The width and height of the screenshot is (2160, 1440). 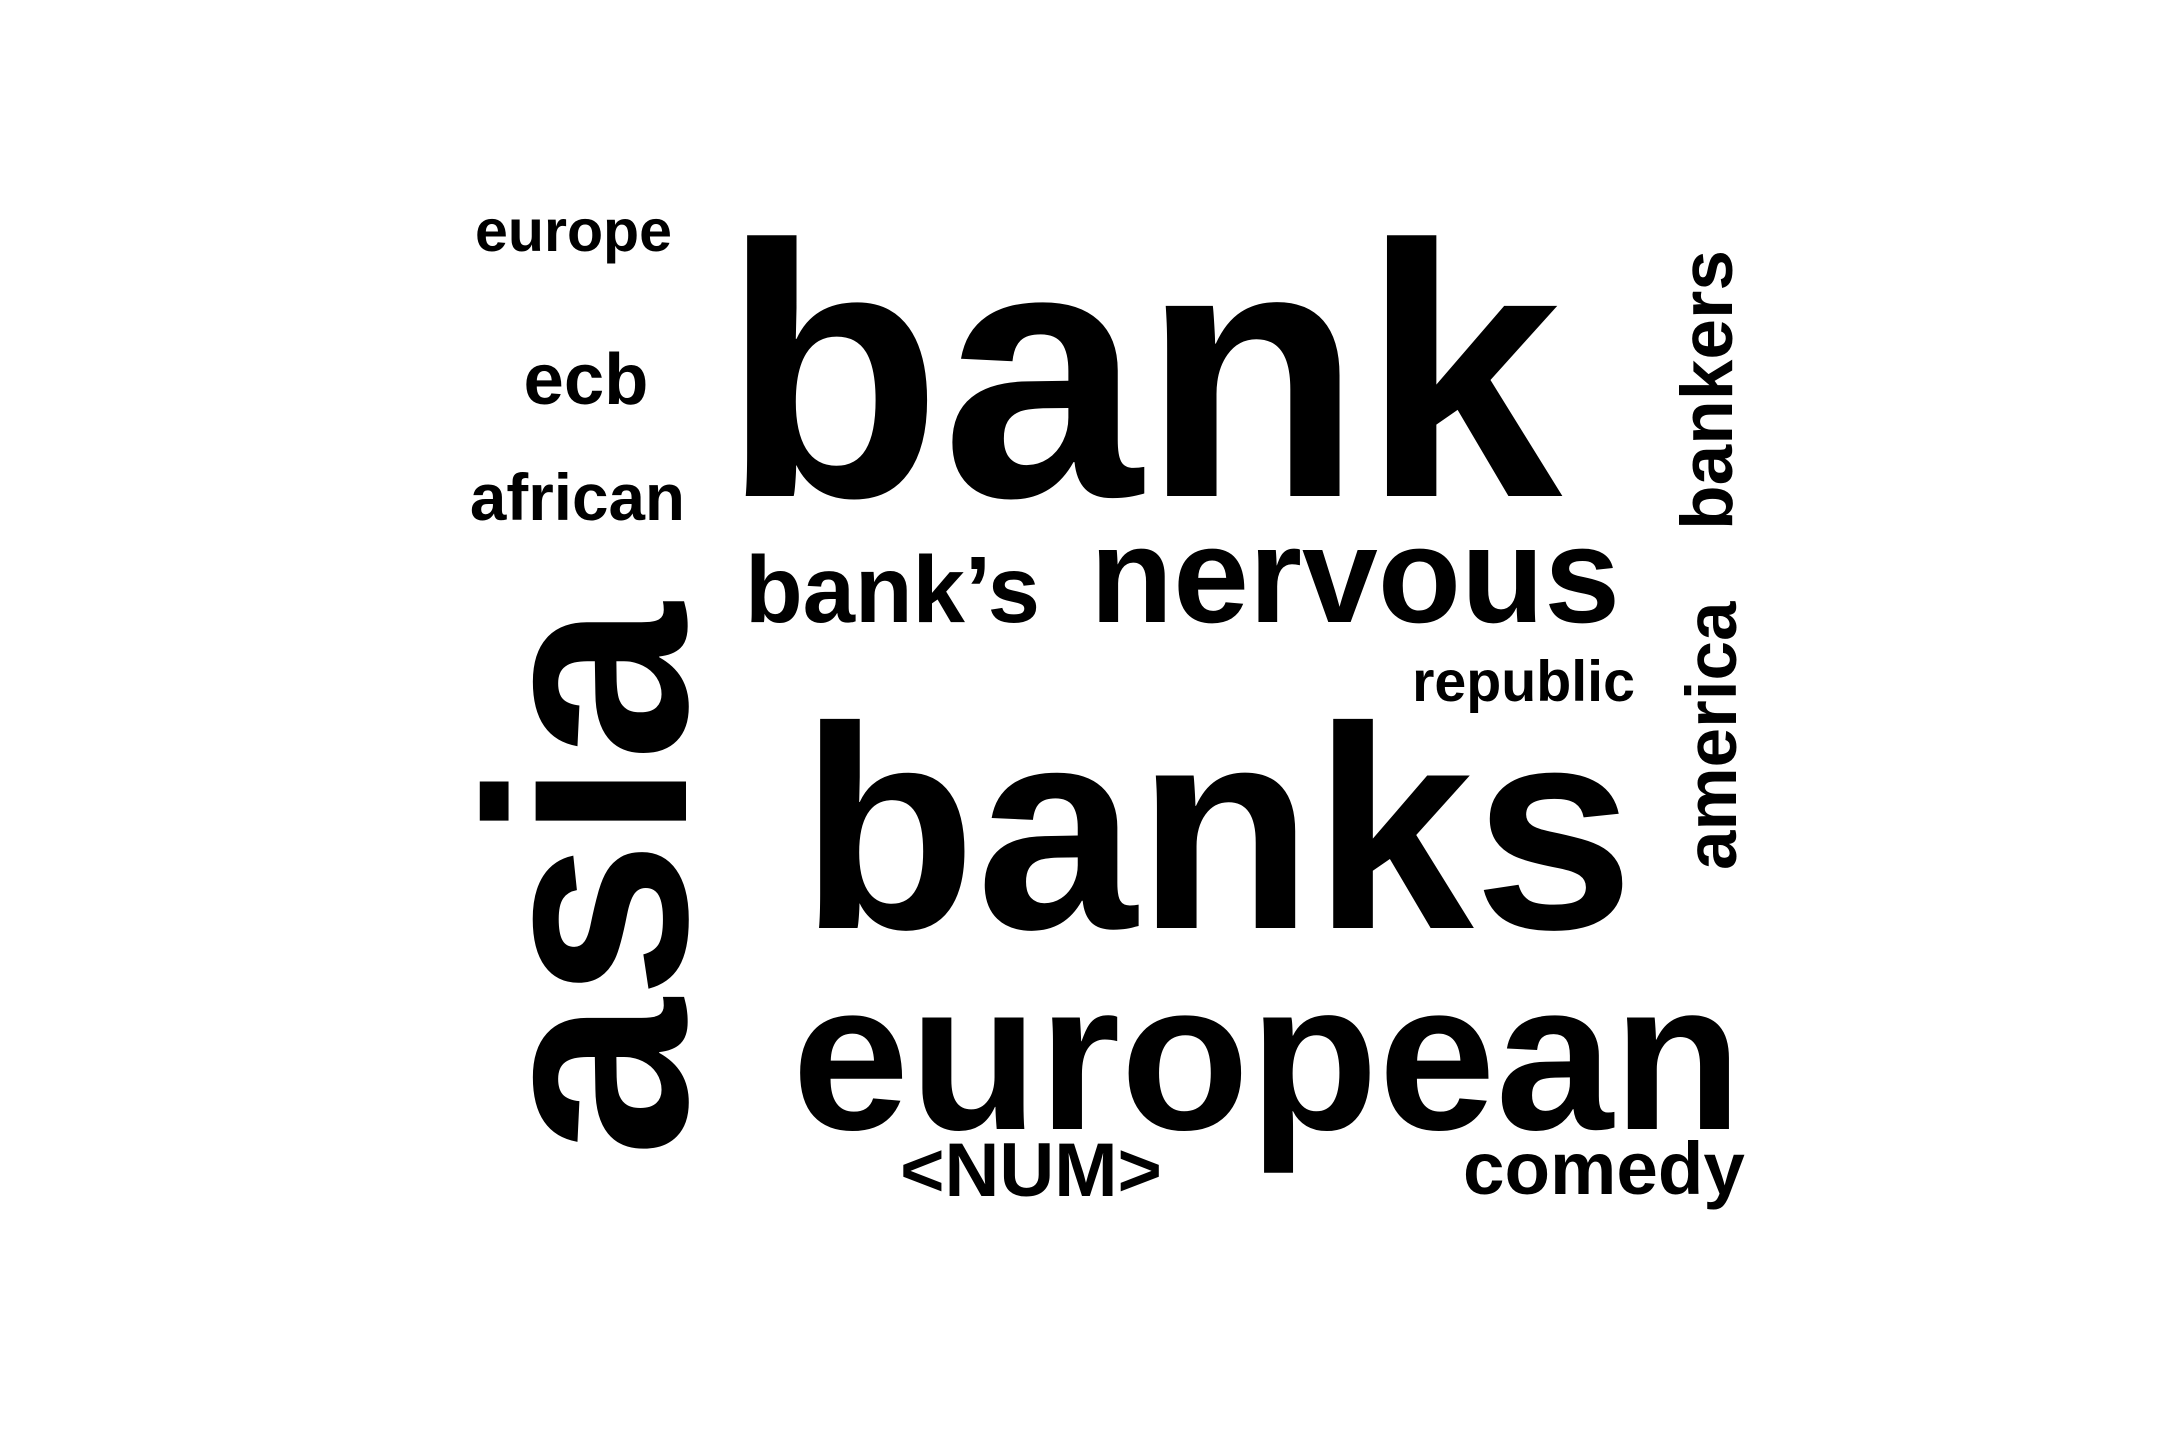 I want to click on word-num: <NUM>, so click(x=1031, y=1170).